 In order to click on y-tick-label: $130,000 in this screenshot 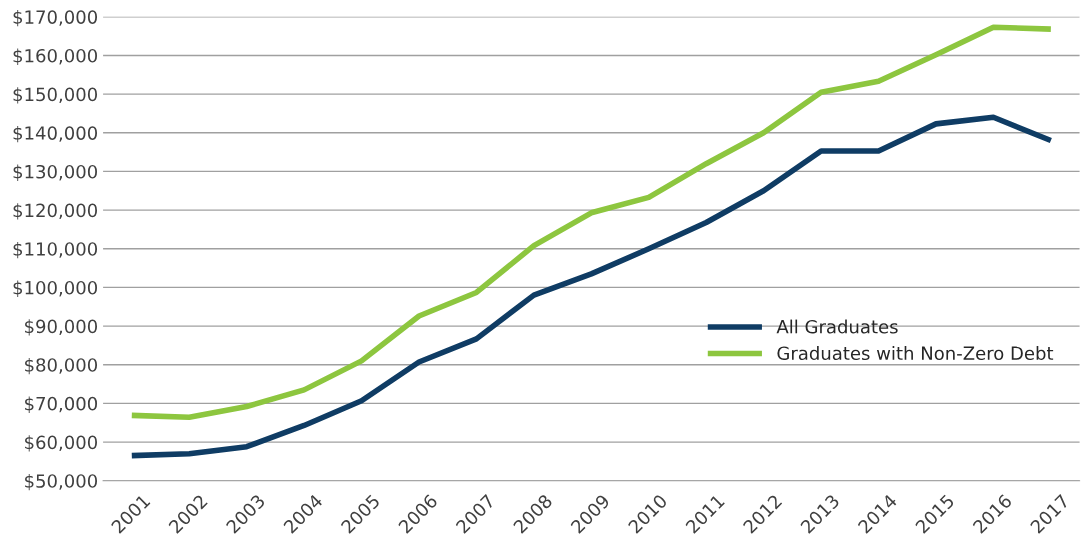, I will do `click(55, 172)`.